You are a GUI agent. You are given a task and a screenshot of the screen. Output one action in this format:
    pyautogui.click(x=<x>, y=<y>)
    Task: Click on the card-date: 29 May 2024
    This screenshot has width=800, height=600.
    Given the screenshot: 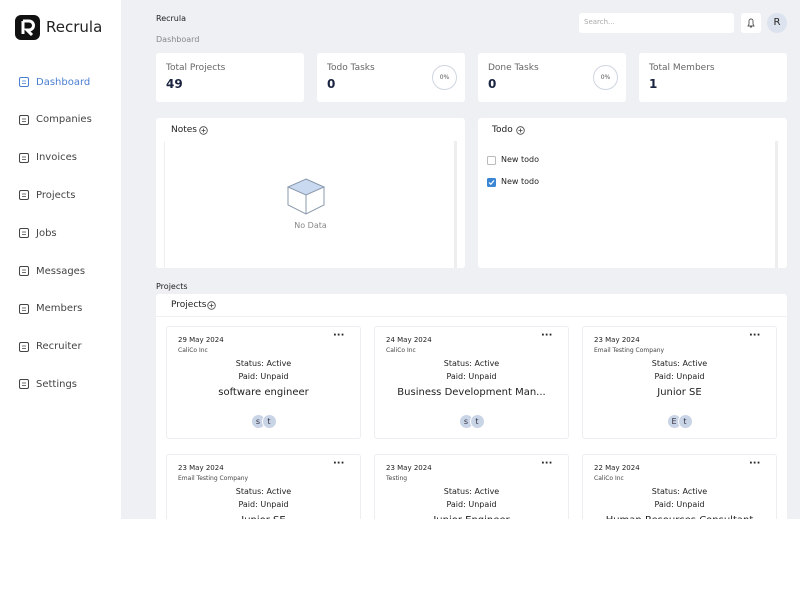 What is the action you would take?
    pyautogui.click(x=201, y=340)
    